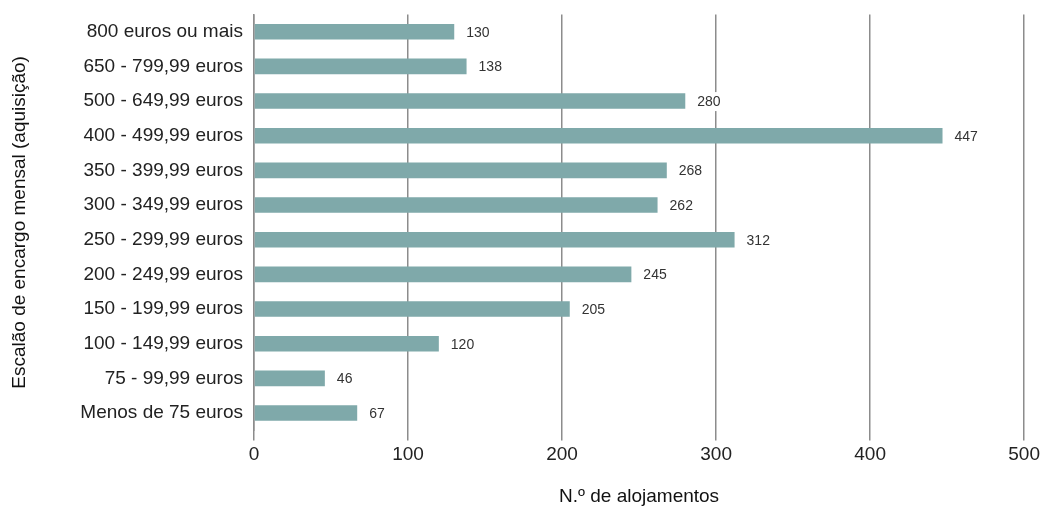  What do you see at coordinates (639, 495) in the screenshot?
I see `x-axis-title: N.º de alojamentos` at bounding box center [639, 495].